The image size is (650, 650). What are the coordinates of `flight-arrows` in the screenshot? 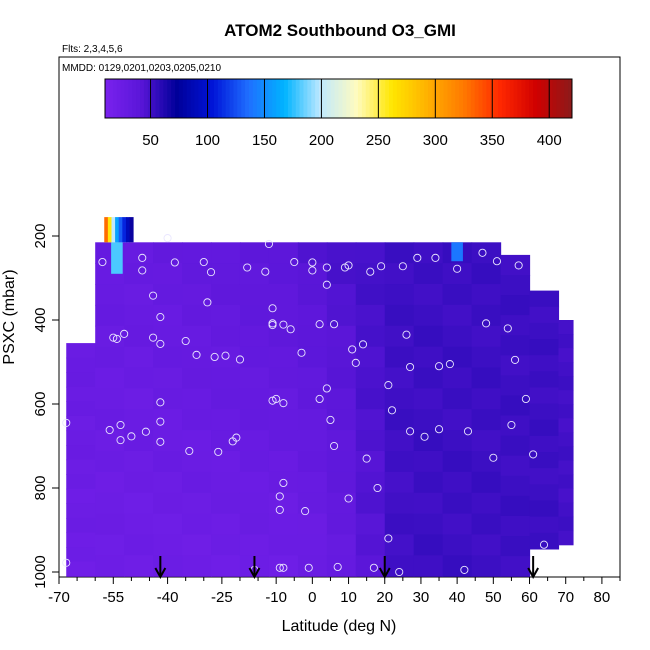 It's located at (347, 568).